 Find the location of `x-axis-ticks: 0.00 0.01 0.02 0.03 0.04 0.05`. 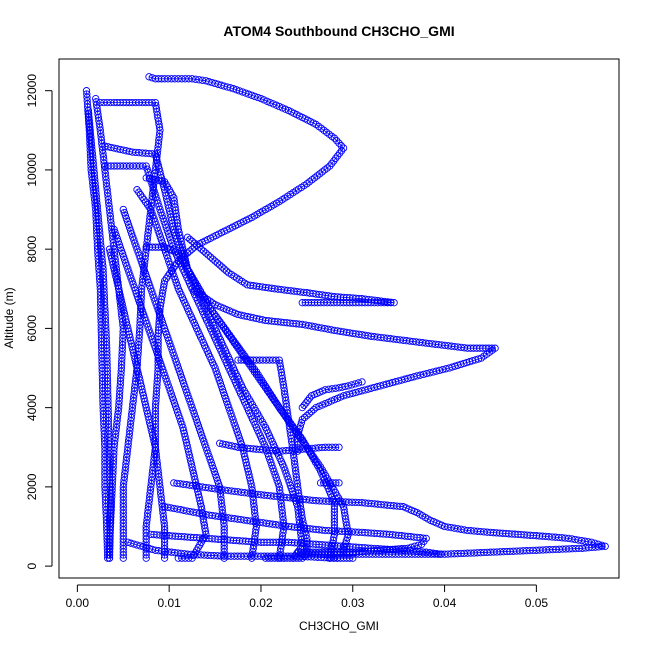

x-axis-ticks: 0.00 0.01 0.02 0.03 0.04 0.05 is located at coordinates (307, 597).